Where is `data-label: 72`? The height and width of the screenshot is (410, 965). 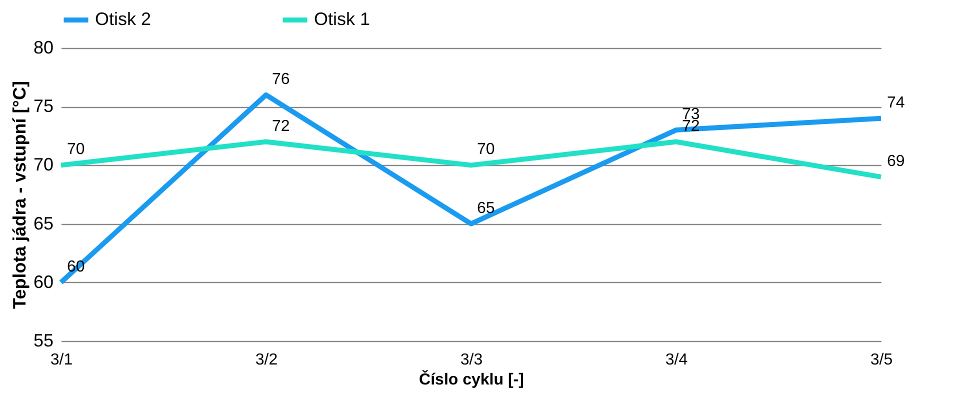 data-label: 72 is located at coordinates (281, 126).